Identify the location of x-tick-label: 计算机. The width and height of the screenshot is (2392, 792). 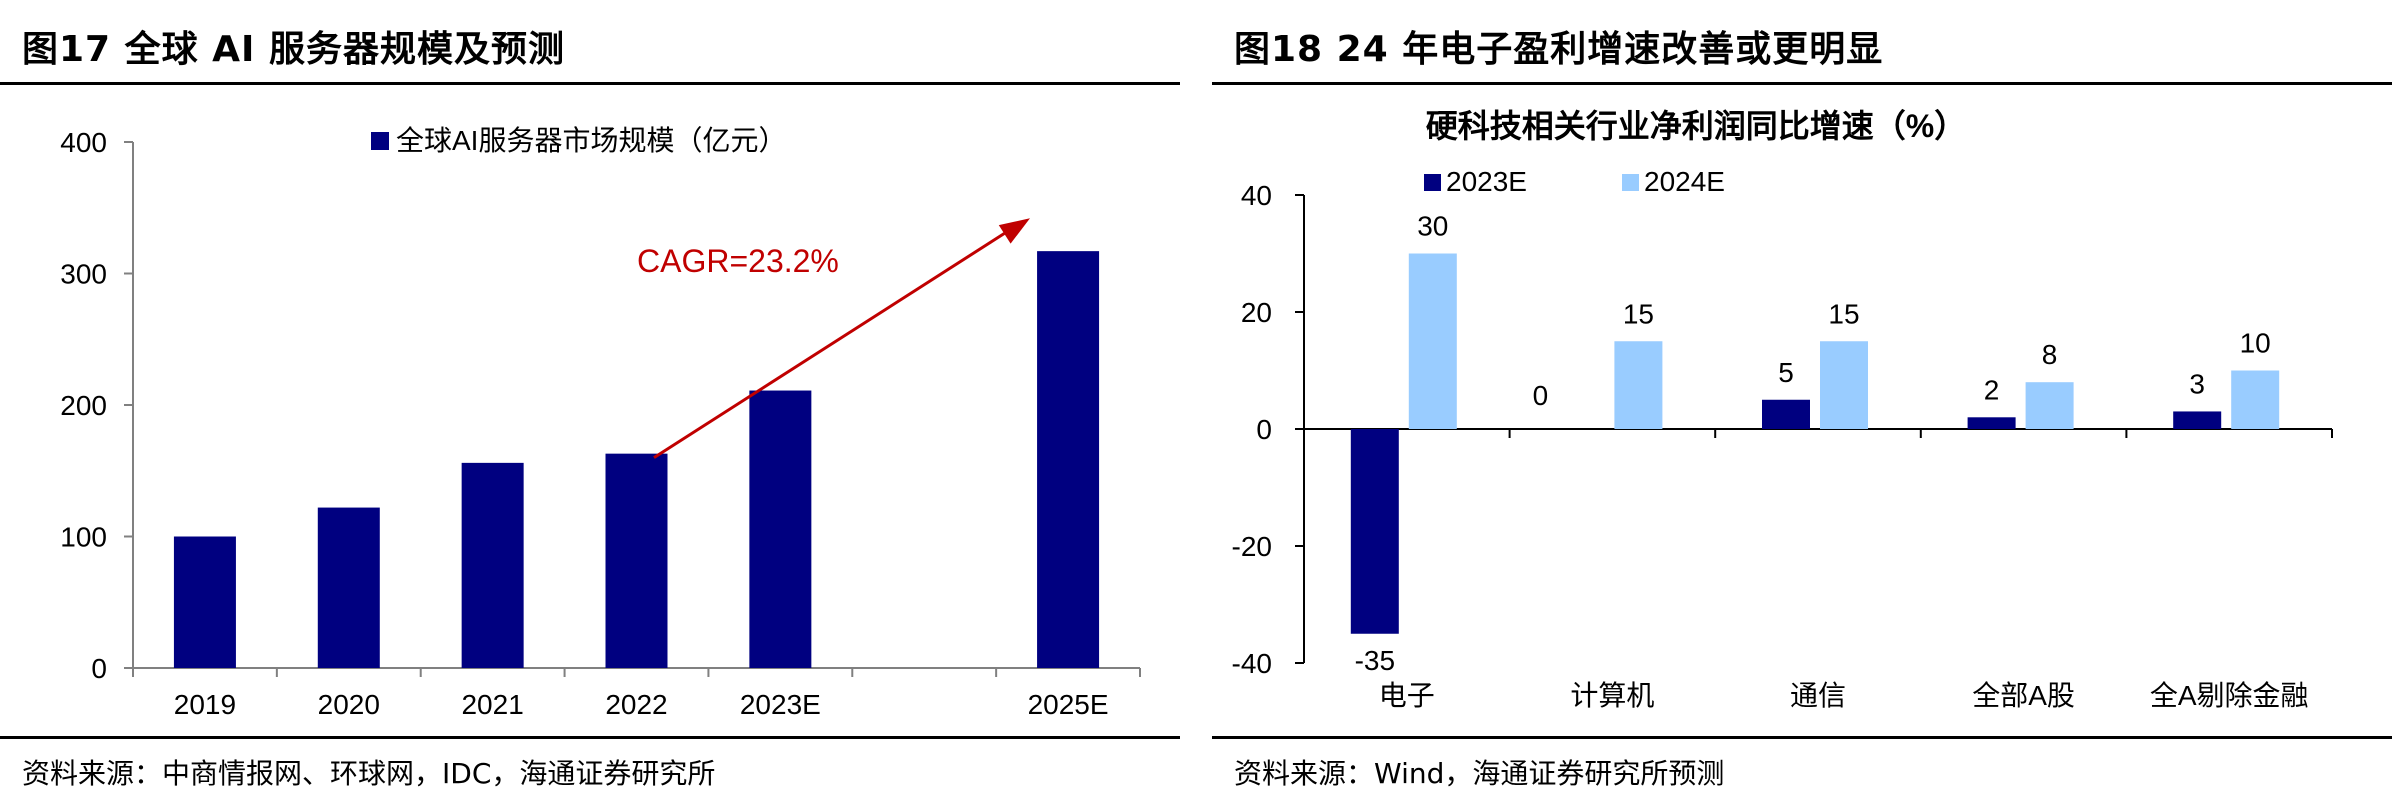
(1612, 695).